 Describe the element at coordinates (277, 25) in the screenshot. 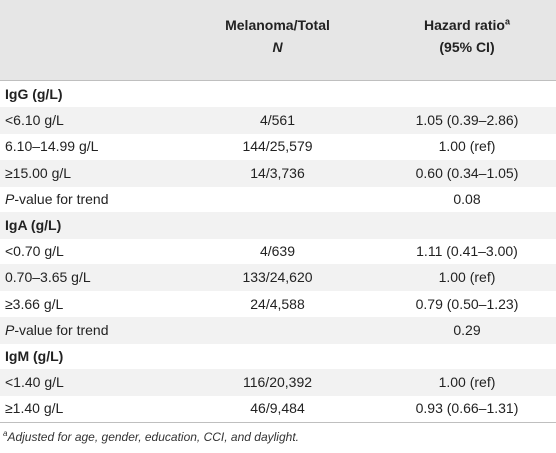

I see `header-melanoma-total-label: Melanoma/Total` at that location.